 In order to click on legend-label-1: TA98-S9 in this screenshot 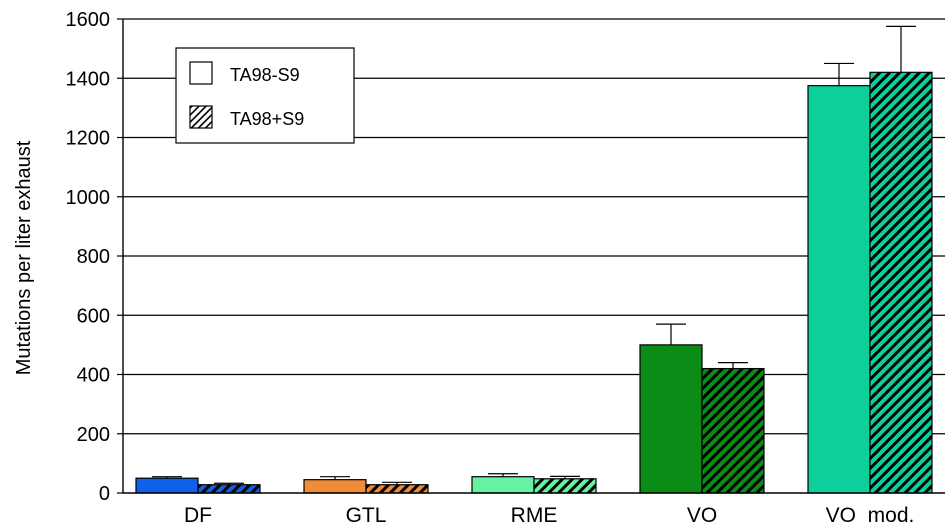, I will do `click(265, 75)`.